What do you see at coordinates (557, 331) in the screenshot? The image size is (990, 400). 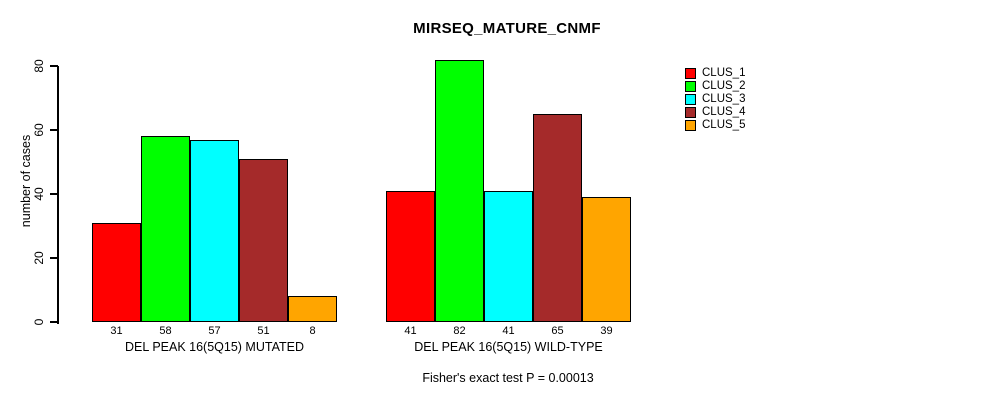 I see `bar-value-label: 65` at bounding box center [557, 331].